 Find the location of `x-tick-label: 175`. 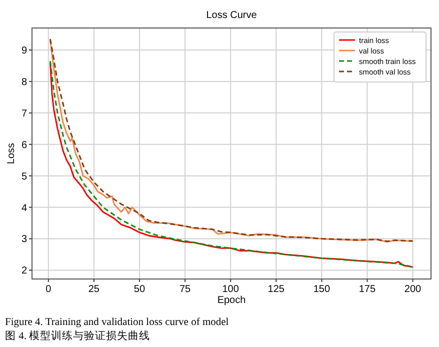

x-tick-label: 175 is located at coordinates (367, 289).